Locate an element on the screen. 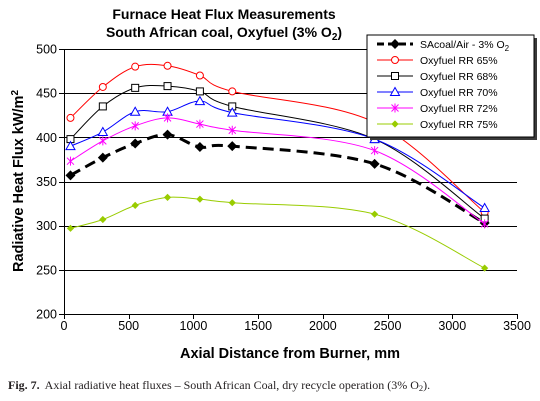  legend-label-oxyfuel-rr-65: Oxyfuel RR 65% is located at coordinates (459, 61).